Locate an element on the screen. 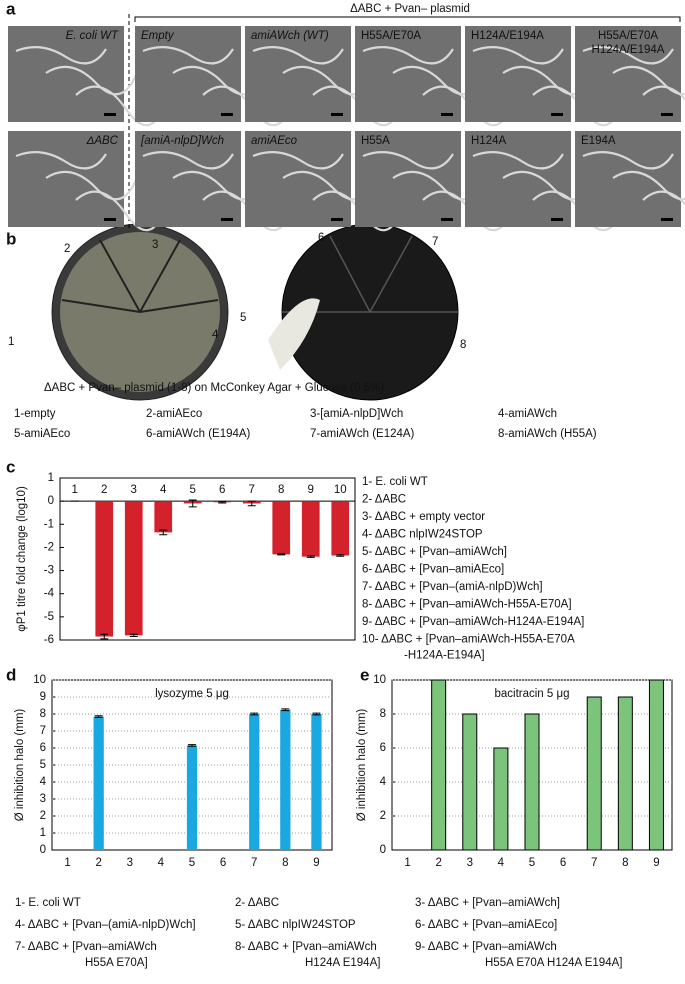  x-tick-label: 10 is located at coordinates (340, 490).